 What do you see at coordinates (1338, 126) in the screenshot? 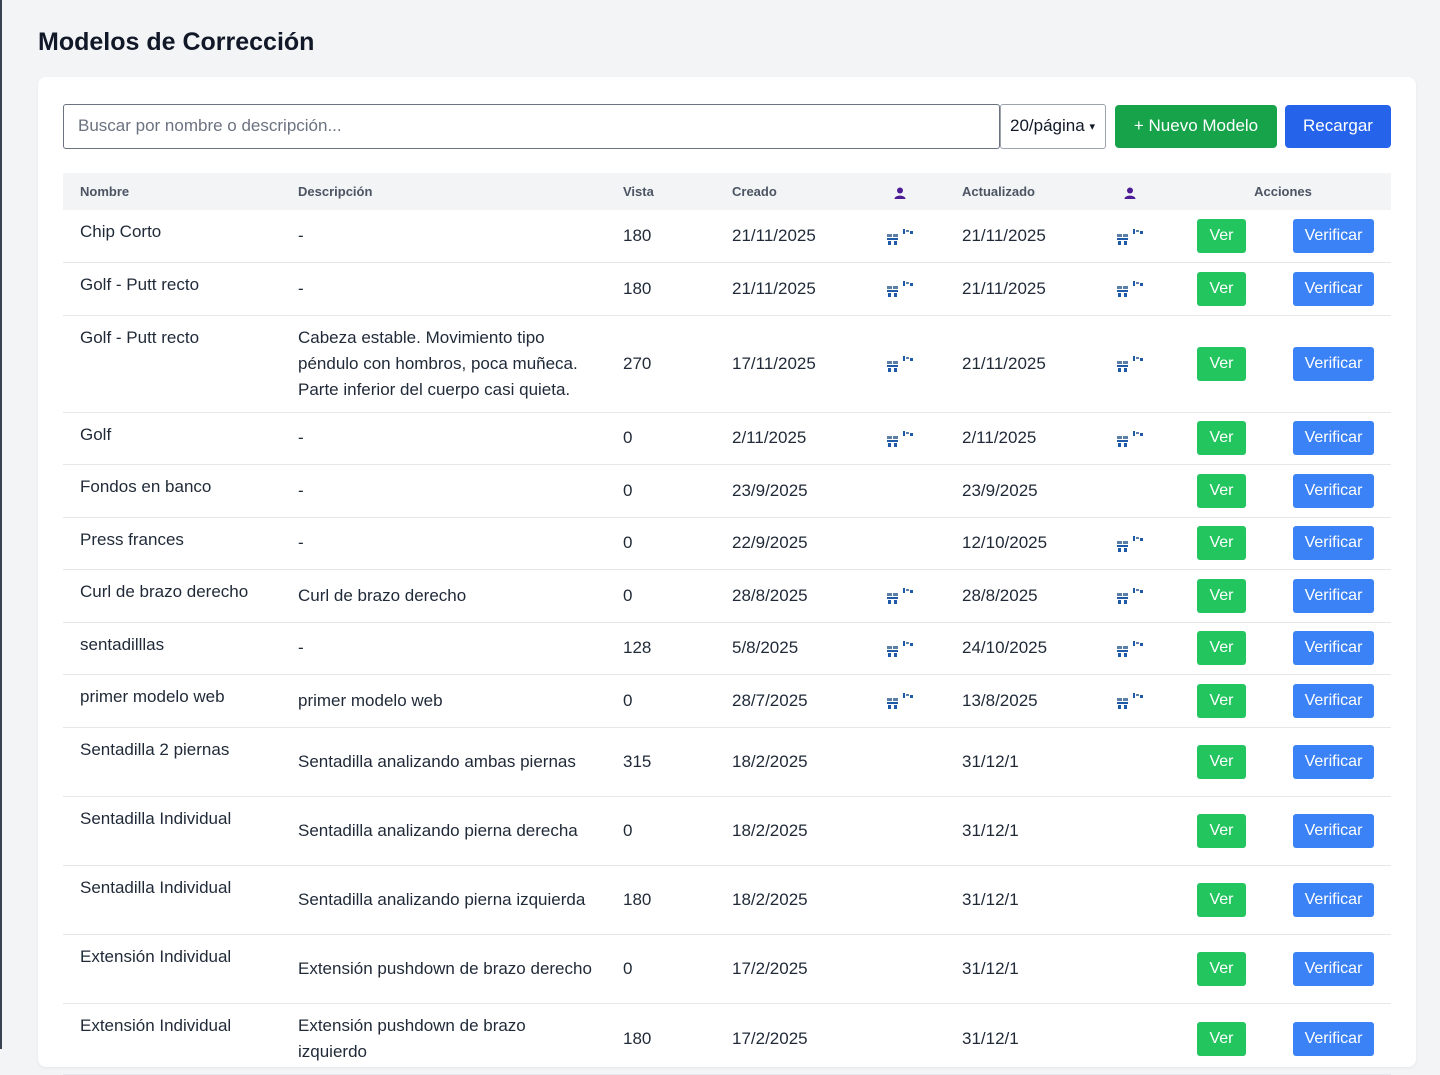
I see `reload-button: Recargar` at bounding box center [1338, 126].